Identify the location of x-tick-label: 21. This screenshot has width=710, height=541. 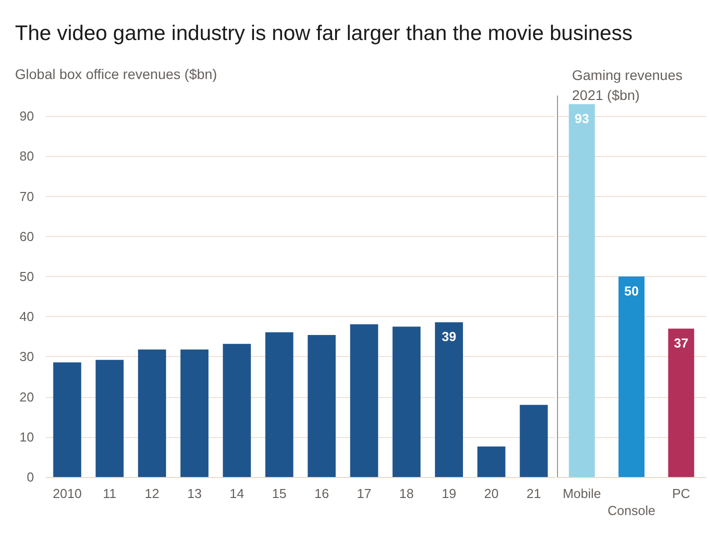
(534, 493).